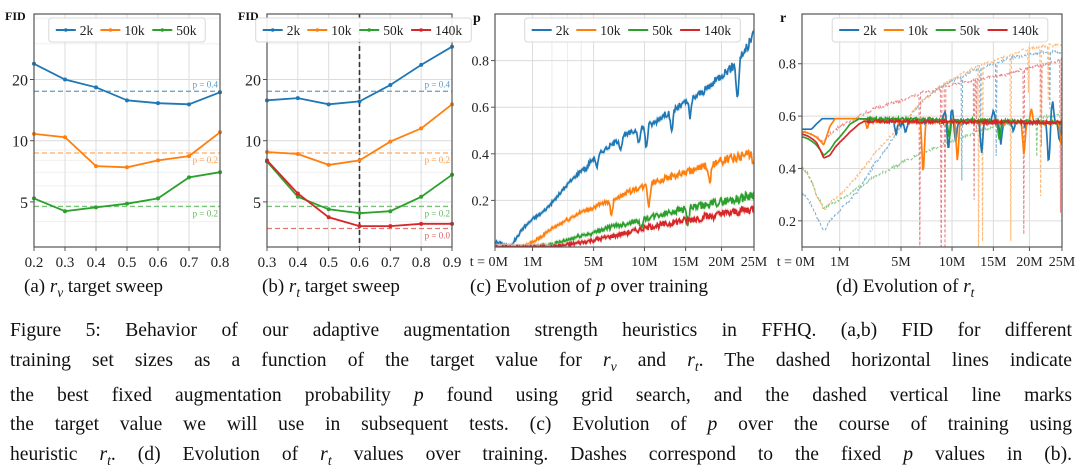 This screenshot has height=475, width=1080. Describe the element at coordinates (932, 140) in the screenshot. I see `fixed-p-curve-2k` at that location.